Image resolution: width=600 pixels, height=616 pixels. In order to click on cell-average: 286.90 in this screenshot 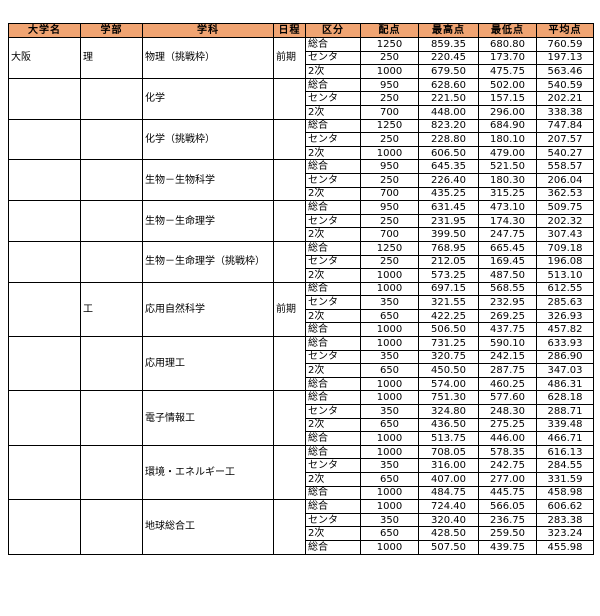, I will do `click(565, 357)`.